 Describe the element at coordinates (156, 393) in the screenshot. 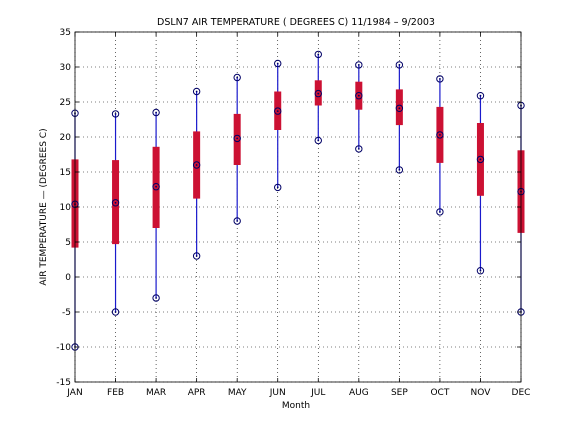

I see `x-tick-label: MAR` at that location.